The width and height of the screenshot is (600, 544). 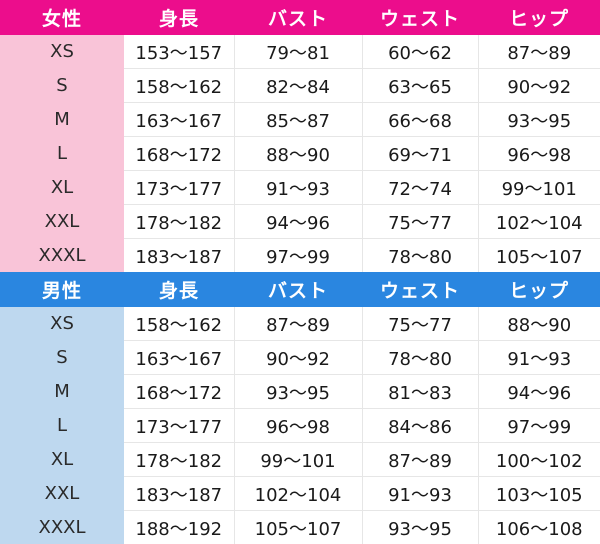 I want to click on female-header-height: 身長, so click(x=179, y=17).